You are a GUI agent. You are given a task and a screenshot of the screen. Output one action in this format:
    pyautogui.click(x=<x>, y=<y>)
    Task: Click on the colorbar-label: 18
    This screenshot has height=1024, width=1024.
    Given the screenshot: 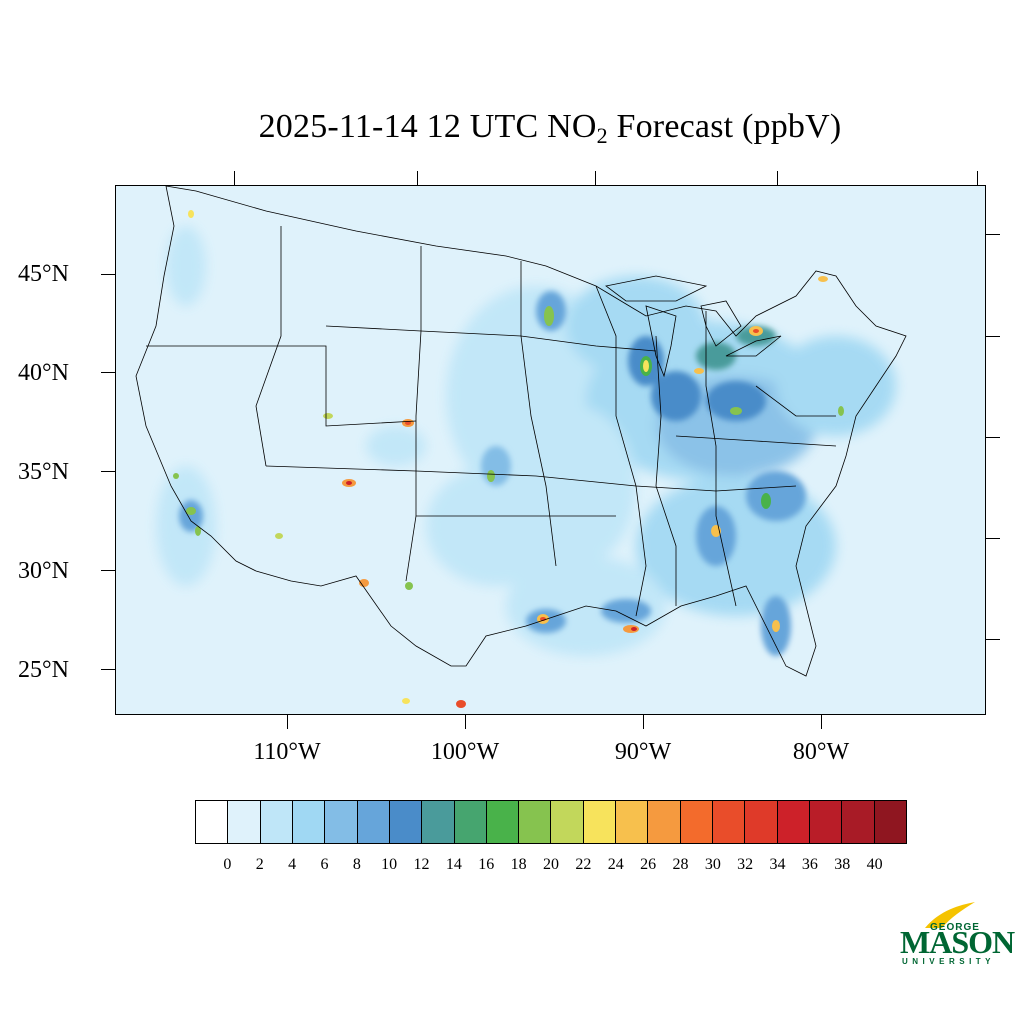 What is the action you would take?
    pyautogui.click(x=518, y=864)
    